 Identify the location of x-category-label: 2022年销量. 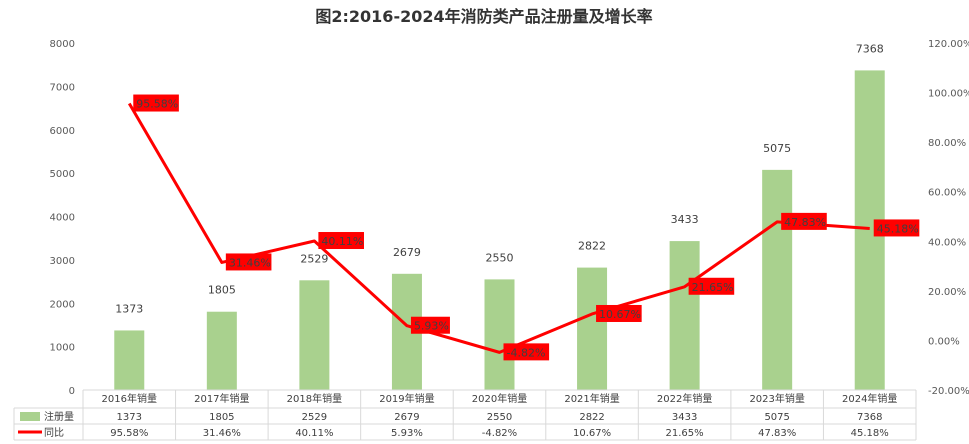
(684, 398).